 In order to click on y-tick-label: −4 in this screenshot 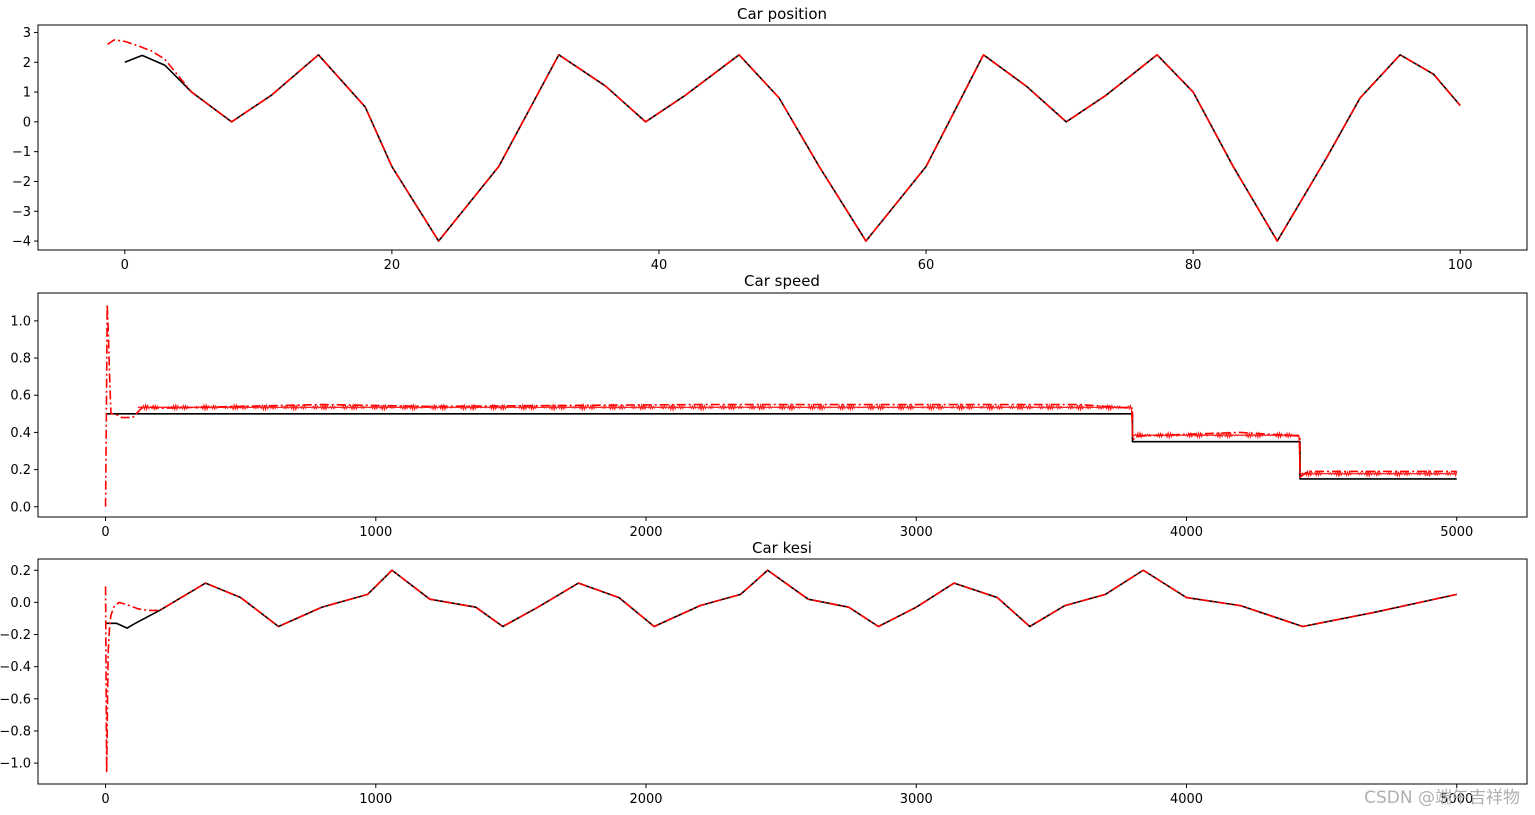, I will do `click(21, 242)`.